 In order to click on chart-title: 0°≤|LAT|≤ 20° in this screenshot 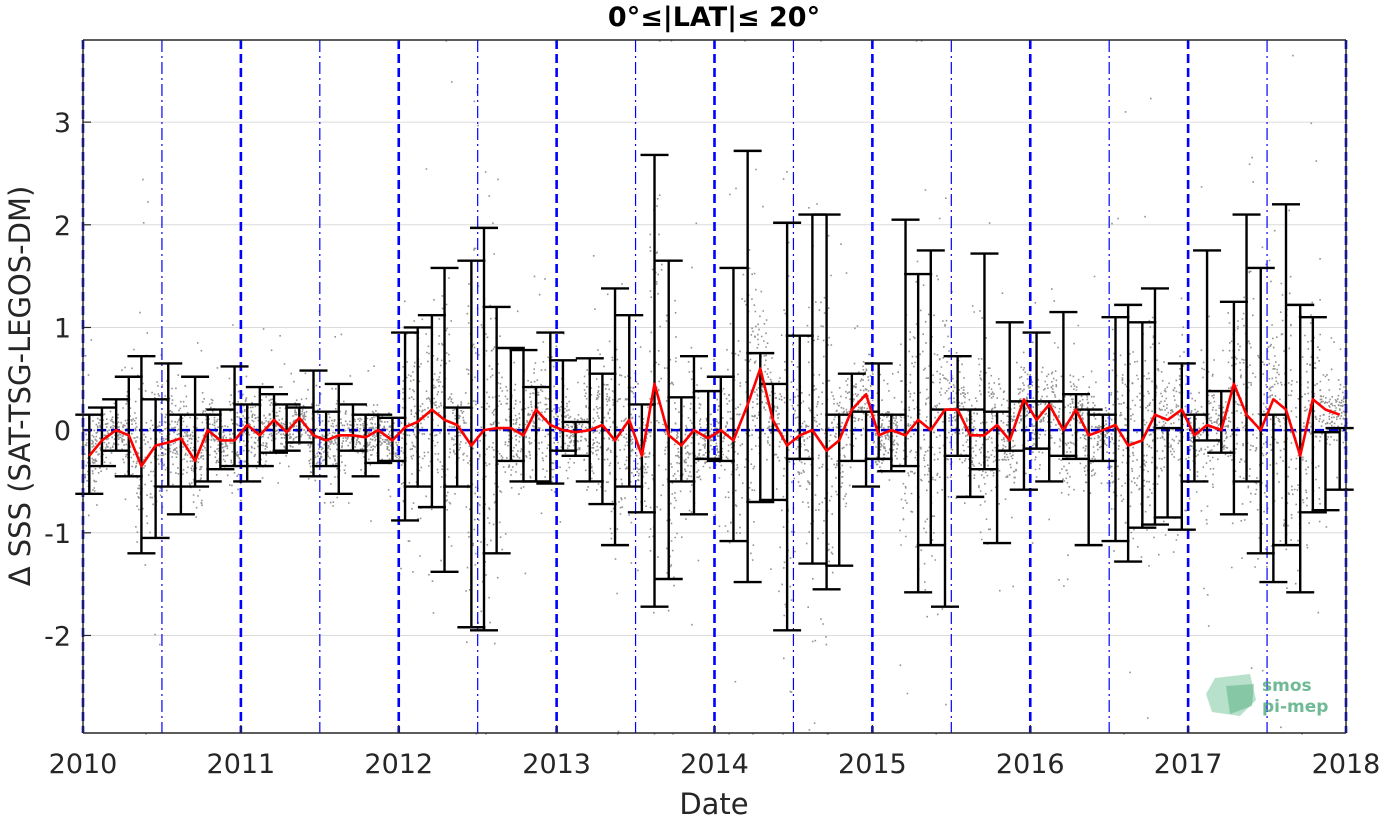, I will do `click(714, 17)`.